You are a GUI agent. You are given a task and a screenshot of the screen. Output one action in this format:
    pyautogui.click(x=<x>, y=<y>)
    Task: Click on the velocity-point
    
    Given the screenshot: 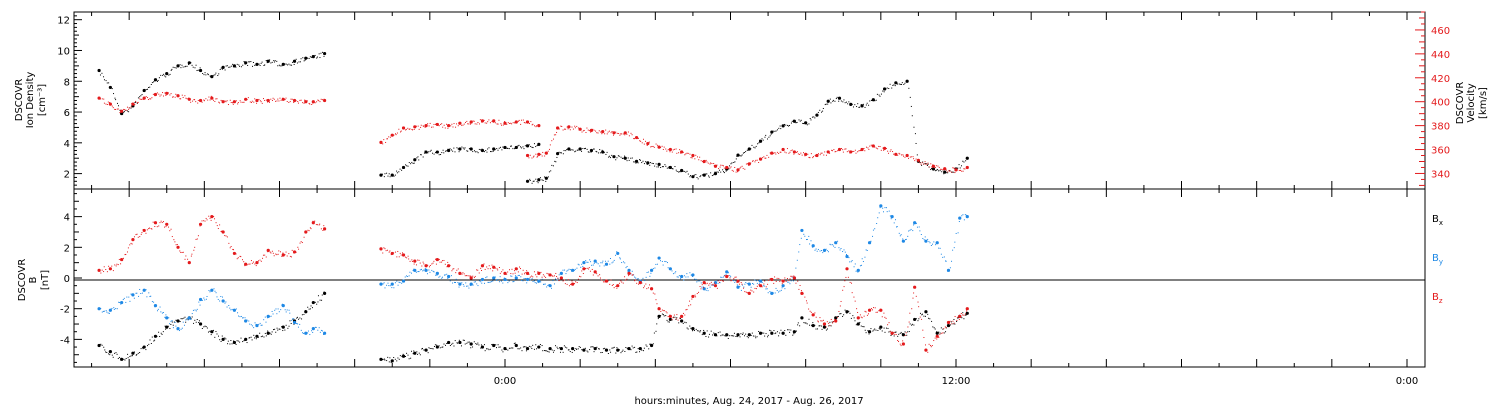 What is the action you would take?
    pyautogui.click(x=200, y=100)
    